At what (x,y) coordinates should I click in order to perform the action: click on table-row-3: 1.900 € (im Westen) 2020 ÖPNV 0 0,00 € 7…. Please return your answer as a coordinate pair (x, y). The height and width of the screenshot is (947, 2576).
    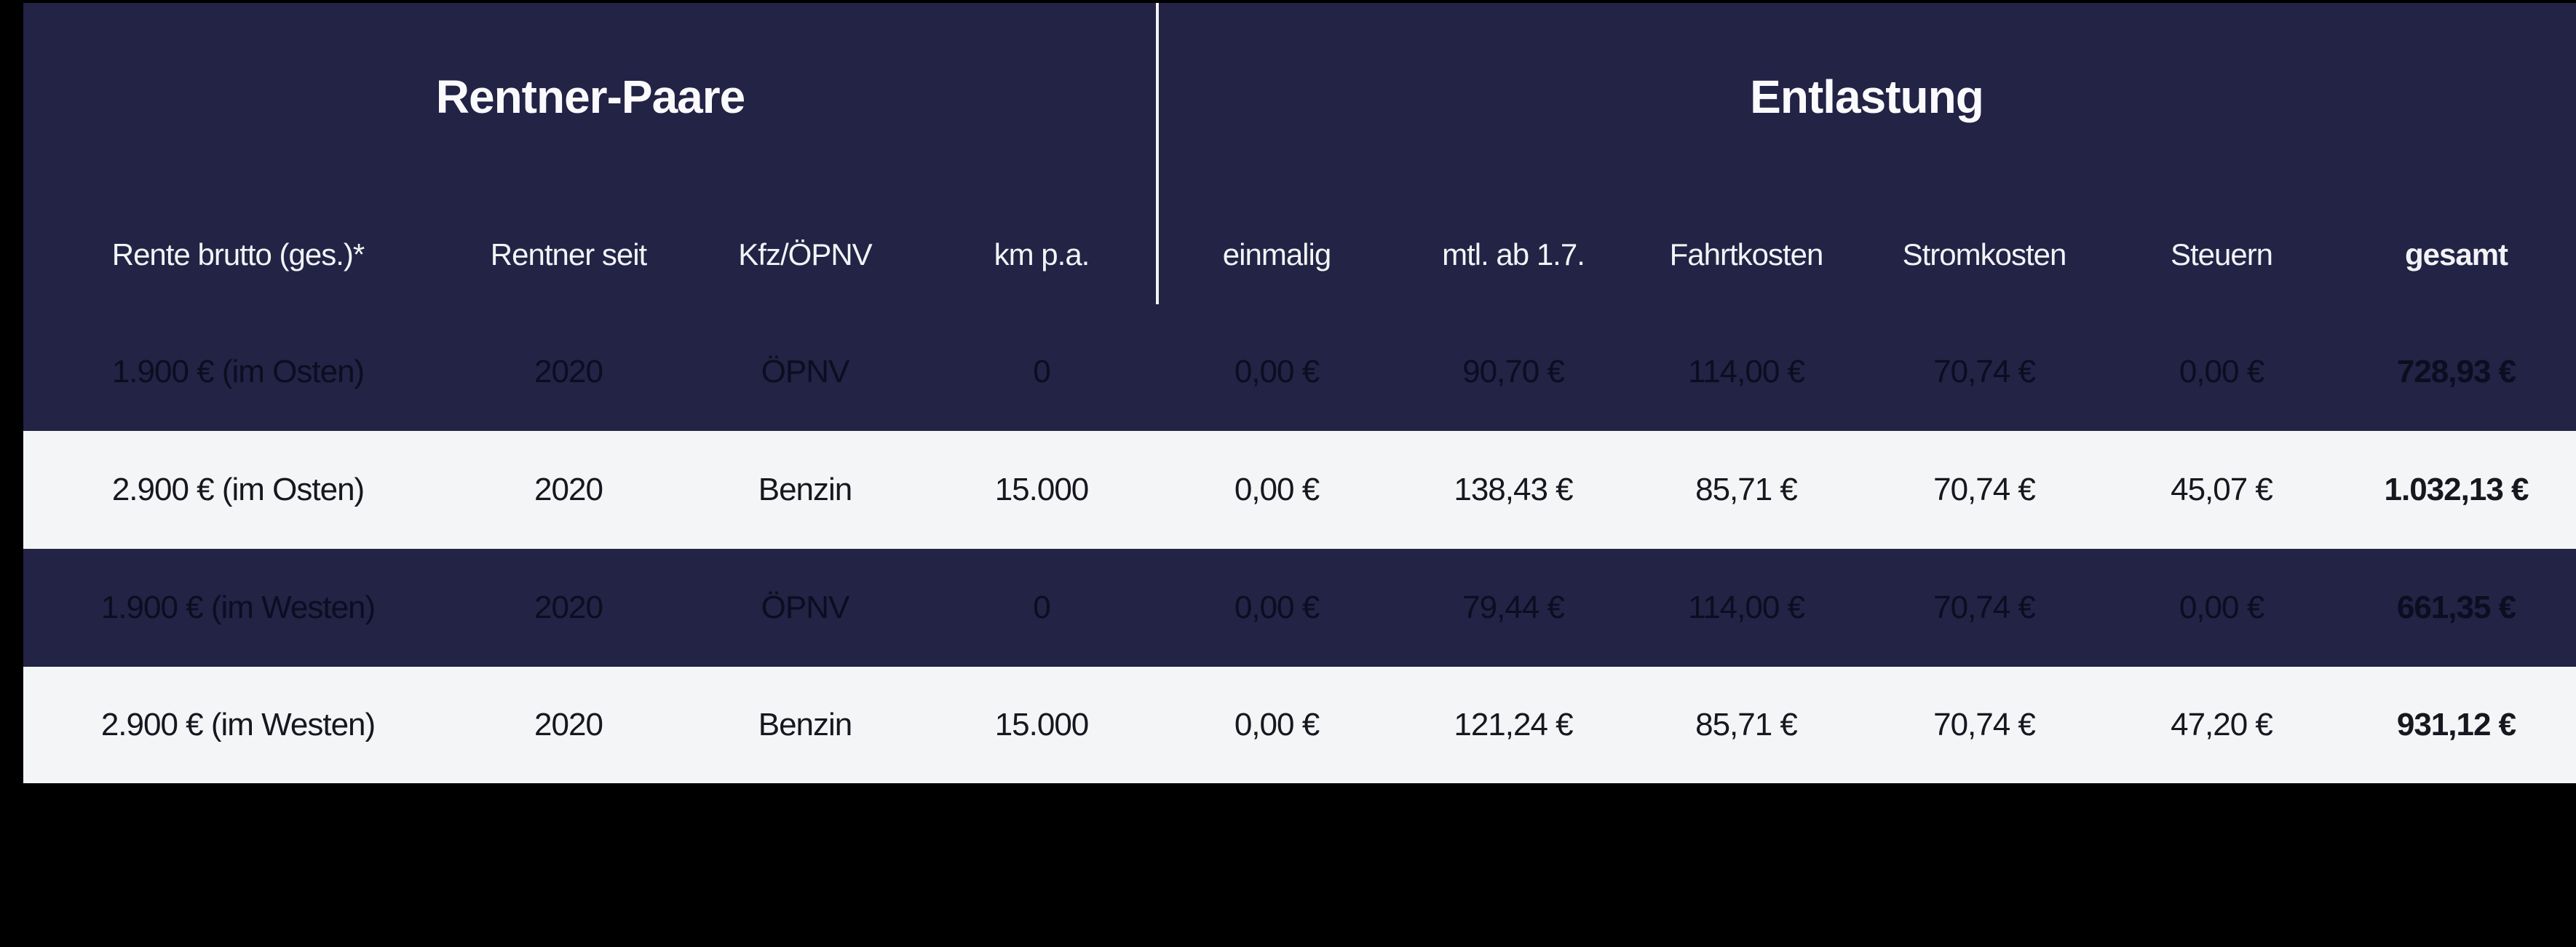
    Looking at the image, I should click on (1299, 608).